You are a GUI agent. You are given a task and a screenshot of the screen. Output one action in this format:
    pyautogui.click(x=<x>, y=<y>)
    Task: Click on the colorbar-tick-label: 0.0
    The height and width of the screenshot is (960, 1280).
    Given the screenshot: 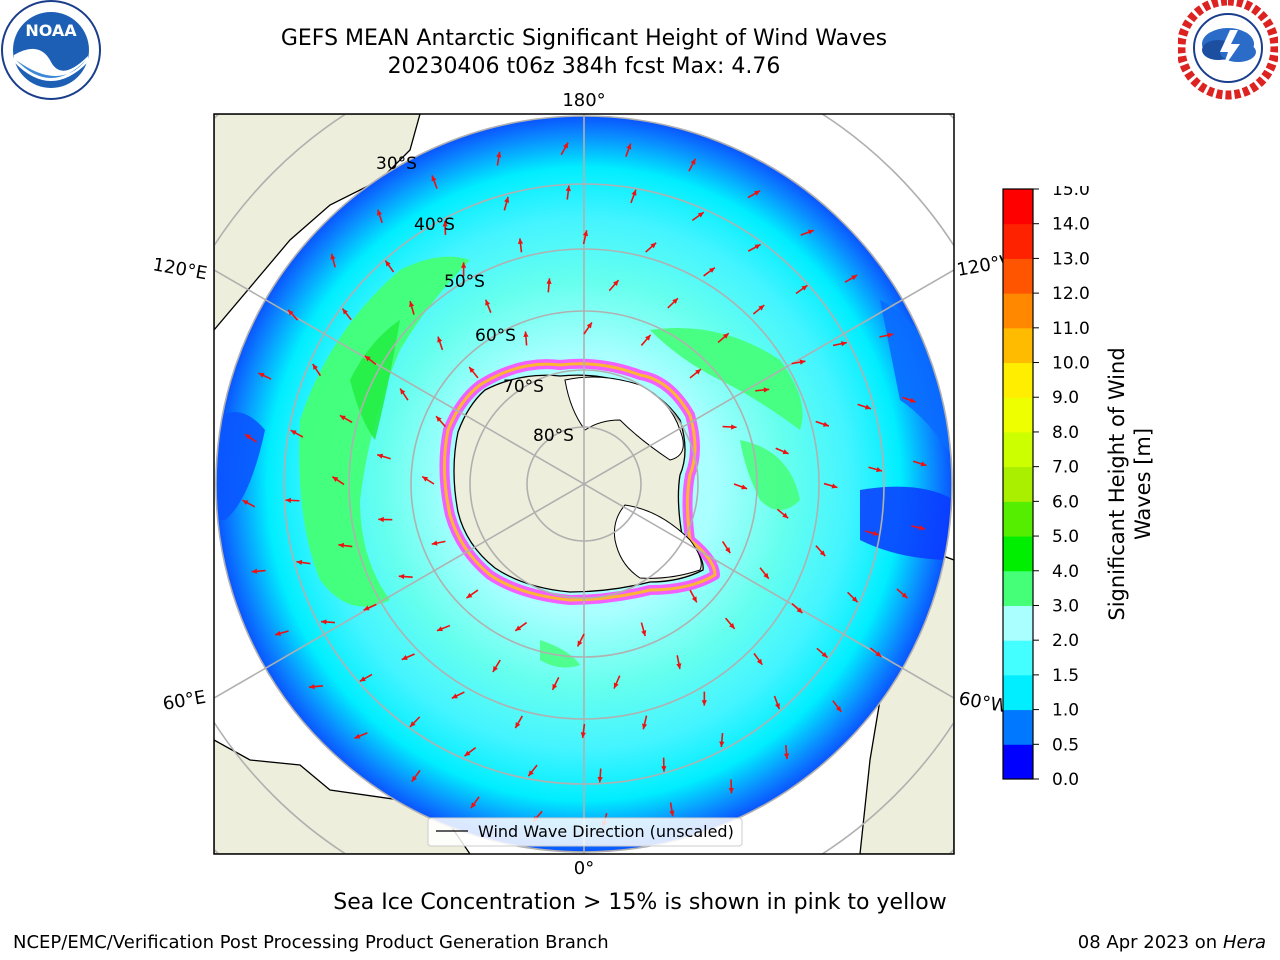 What is the action you would take?
    pyautogui.click(x=1065, y=780)
    